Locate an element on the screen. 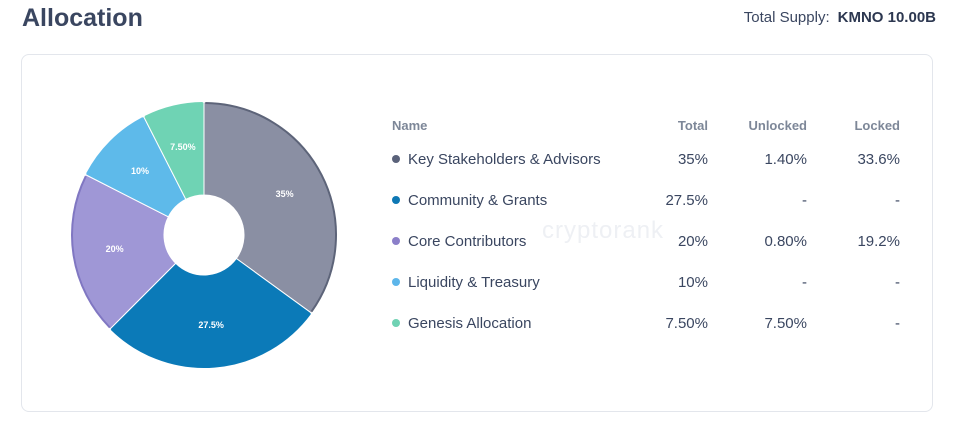 Image resolution: width=960 pixels, height=424 pixels. allocation-name: Genesis Allocation is located at coordinates (470, 323).